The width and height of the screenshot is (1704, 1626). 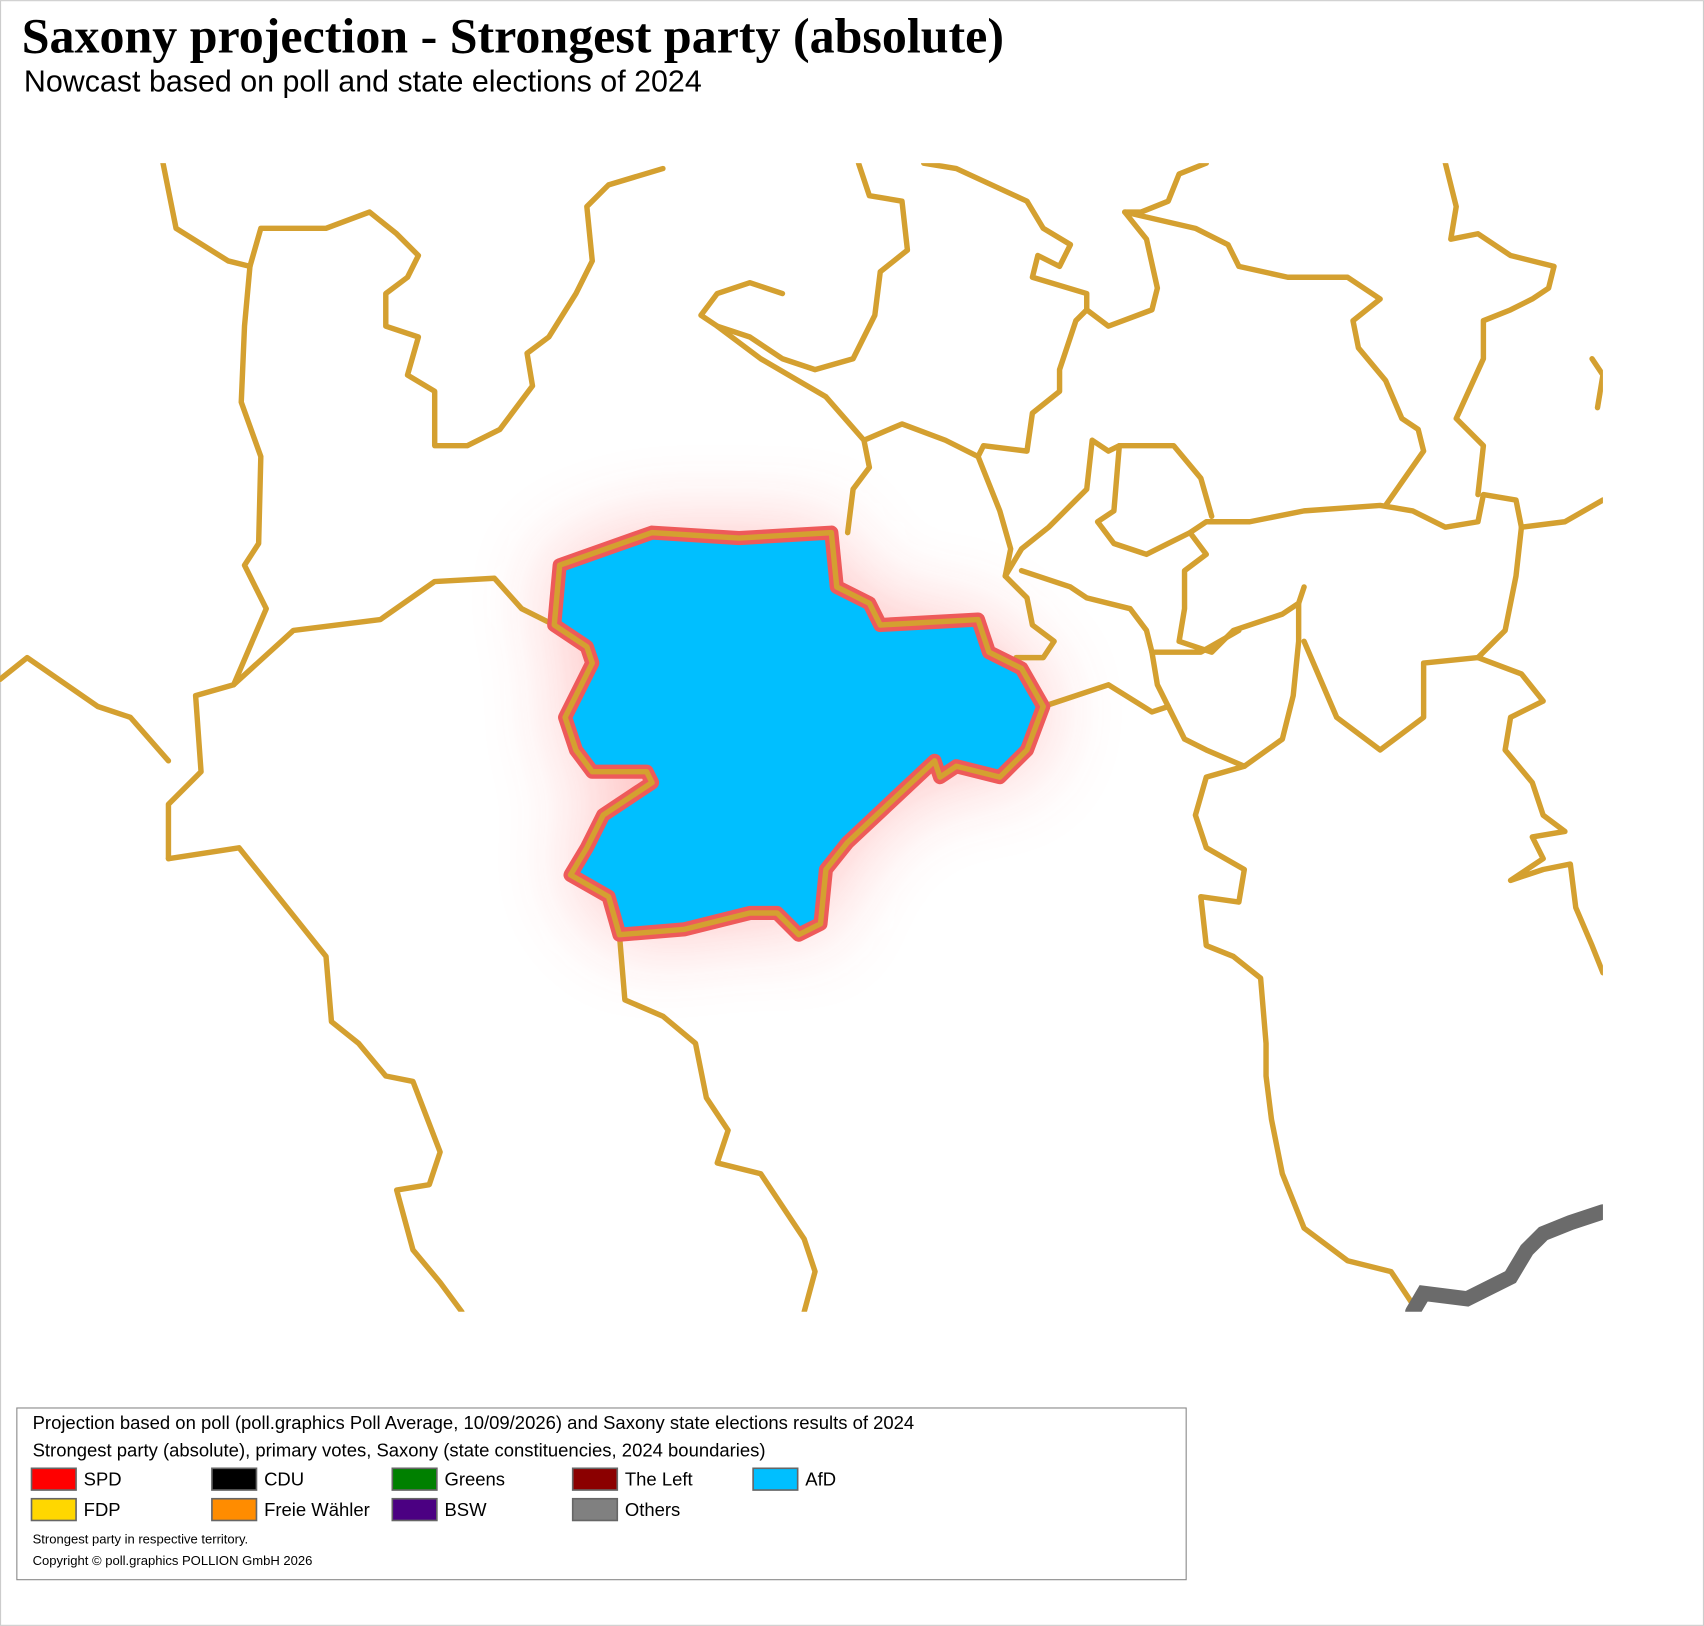 I want to click on legend-box, so click(x=601, y=1494).